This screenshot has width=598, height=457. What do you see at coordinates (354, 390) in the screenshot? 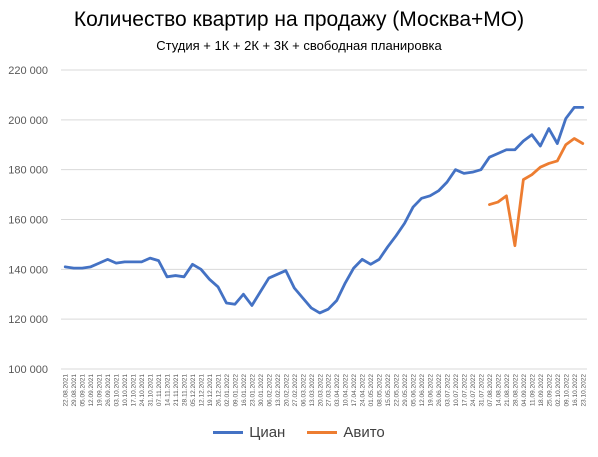
I see `x-tick-label: 17.04.2022` at bounding box center [354, 390].